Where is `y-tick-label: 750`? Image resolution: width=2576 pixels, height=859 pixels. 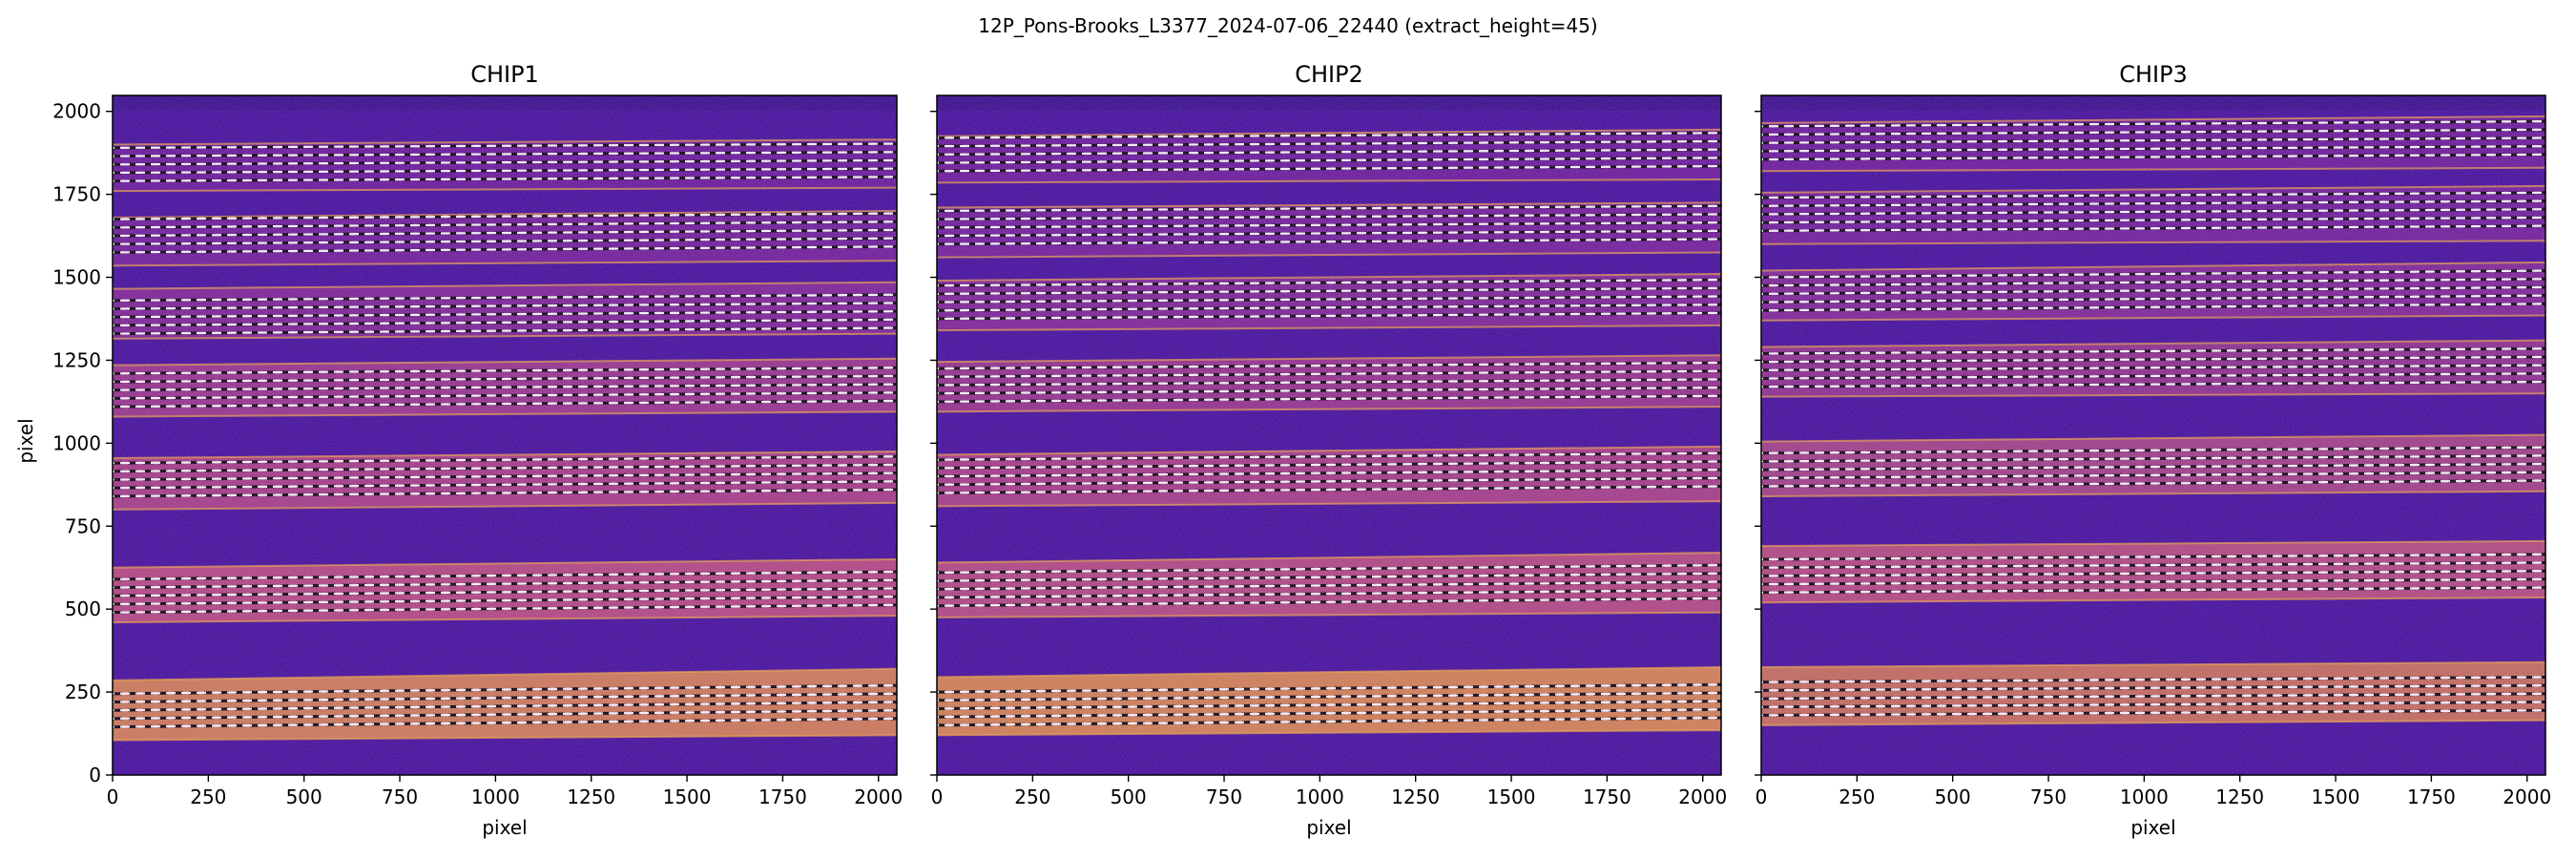
y-tick-label: 750 is located at coordinates (83, 525).